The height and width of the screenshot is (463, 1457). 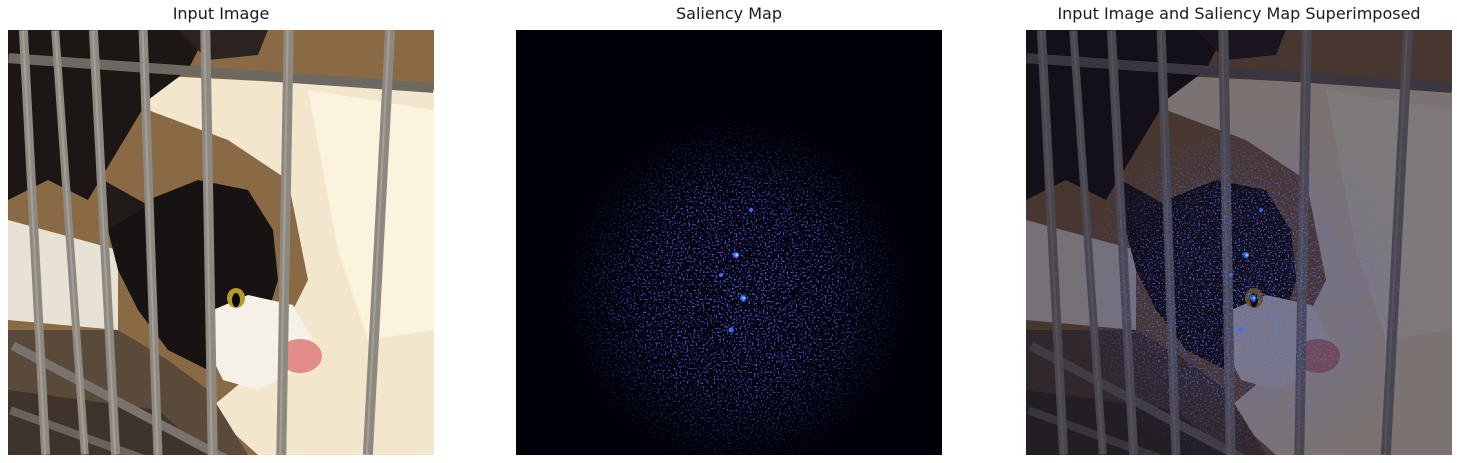 What do you see at coordinates (729, 13) in the screenshot?
I see `panel-title: Saliency Map` at bounding box center [729, 13].